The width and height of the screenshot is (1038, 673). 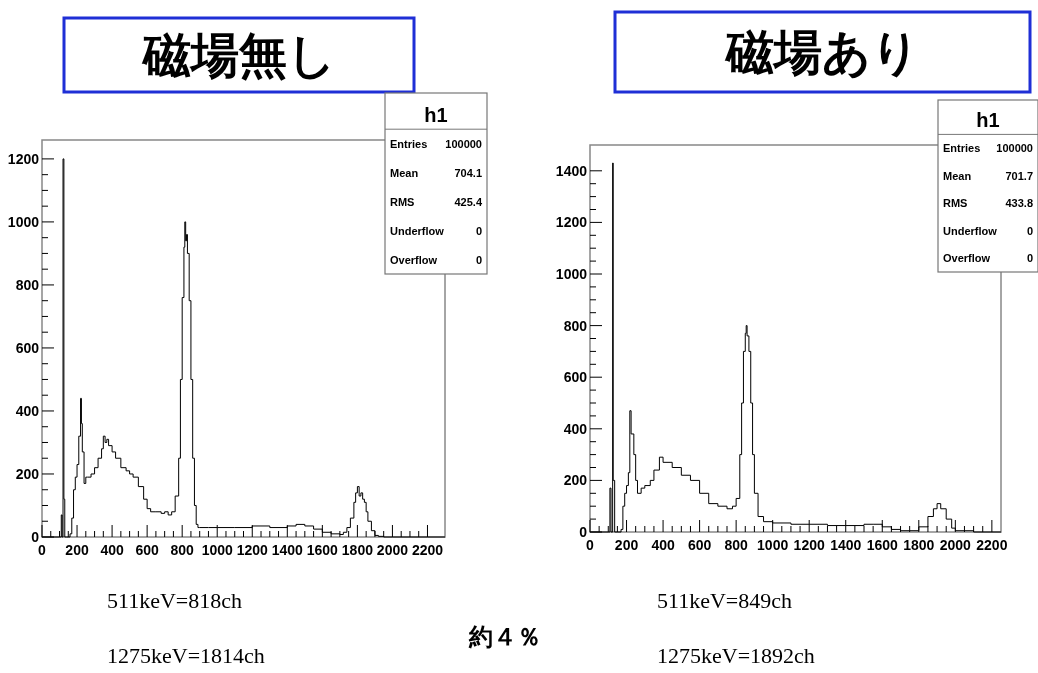 What do you see at coordinates (821, 52) in the screenshot?
I see `chart-title: 磁場あり` at bounding box center [821, 52].